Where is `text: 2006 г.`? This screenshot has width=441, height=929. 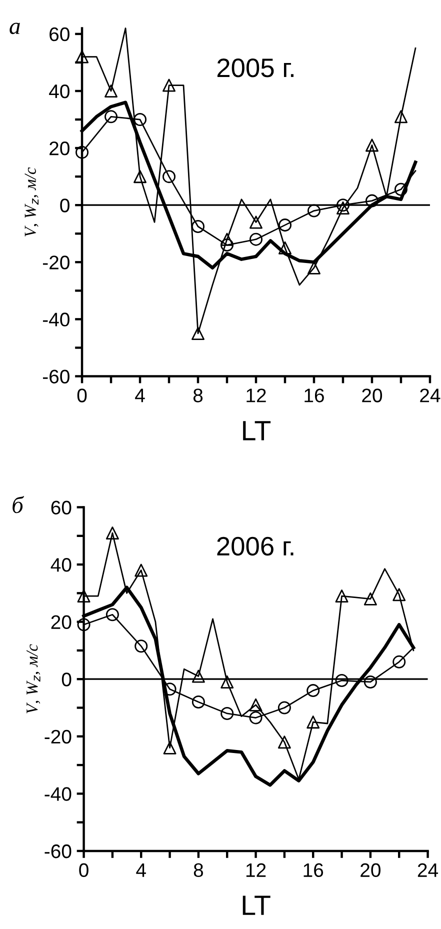
text: 2006 г. is located at coordinates (255, 546).